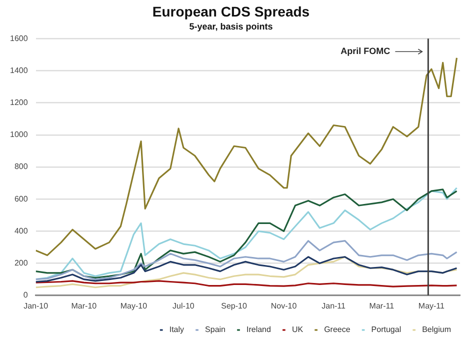 The height and width of the screenshot is (344, 474). Describe the element at coordinates (234, 305) in the screenshot. I see `x-tick-label: Sep-10` at that location.